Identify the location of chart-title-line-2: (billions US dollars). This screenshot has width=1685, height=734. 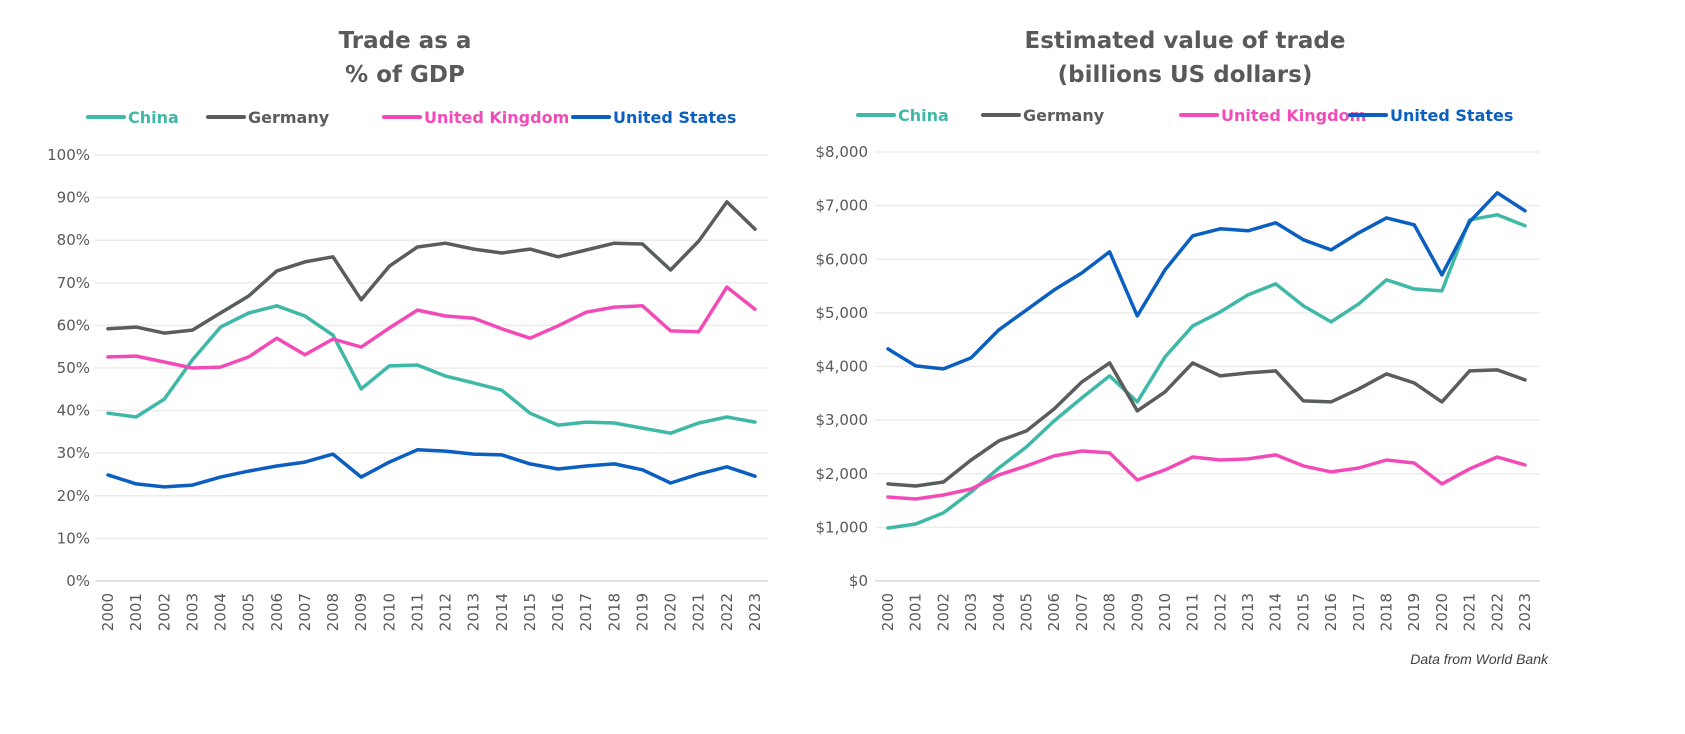
(1185, 75).